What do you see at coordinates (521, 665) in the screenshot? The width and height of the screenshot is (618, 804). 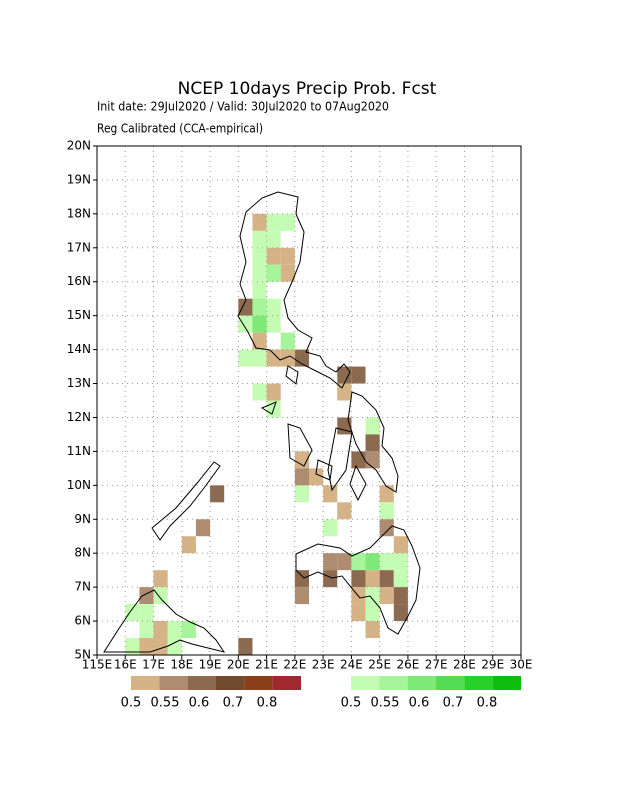 I see `x-tick-label: 30E` at bounding box center [521, 665].